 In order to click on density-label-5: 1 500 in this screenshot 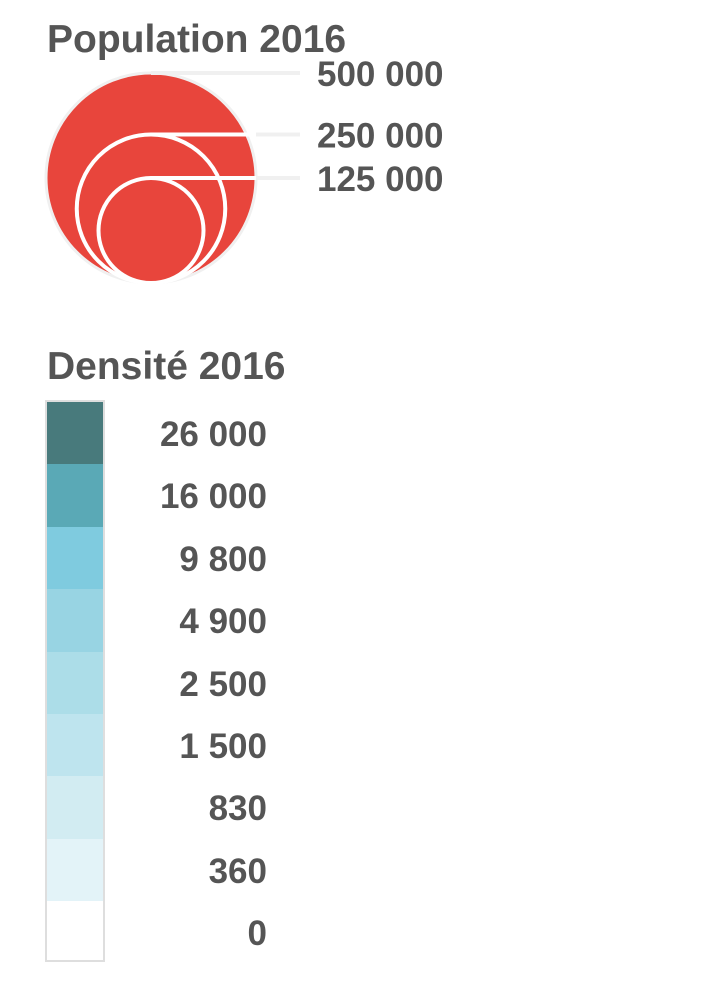, I will do `click(223, 746)`.